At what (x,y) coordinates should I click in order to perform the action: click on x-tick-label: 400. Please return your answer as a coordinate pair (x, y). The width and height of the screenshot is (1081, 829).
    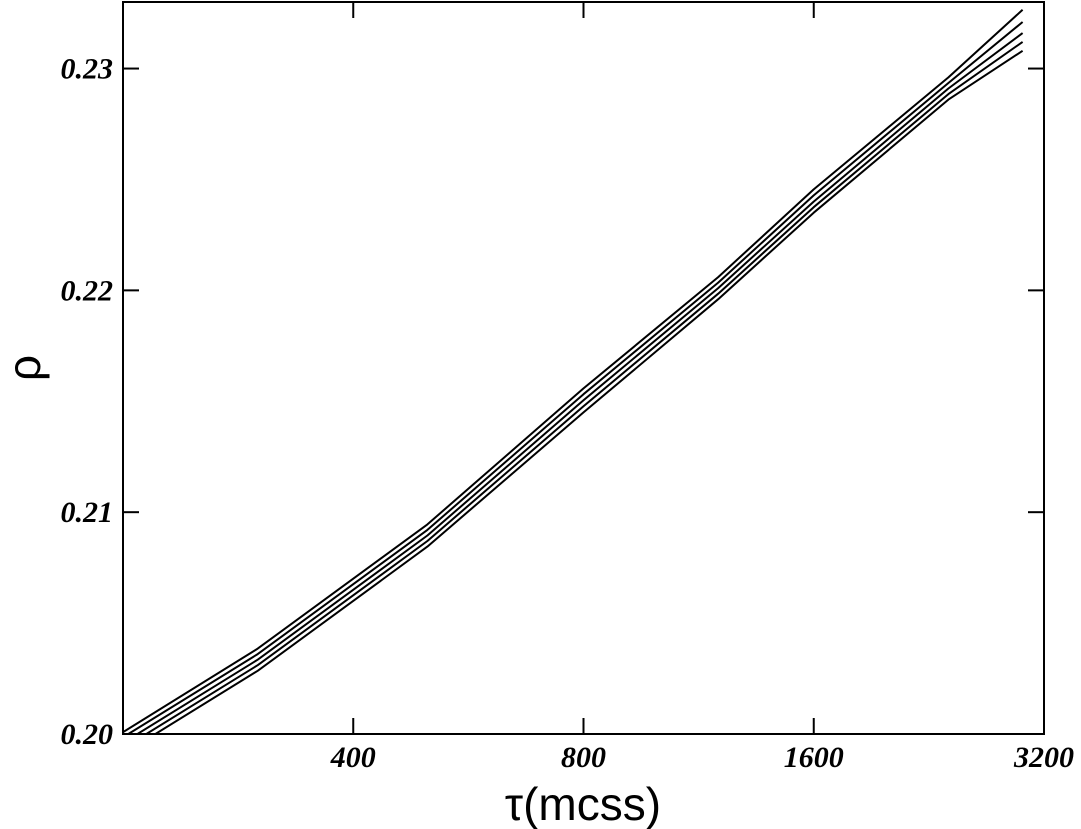
    Looking at the image, I should click on (353, 757).